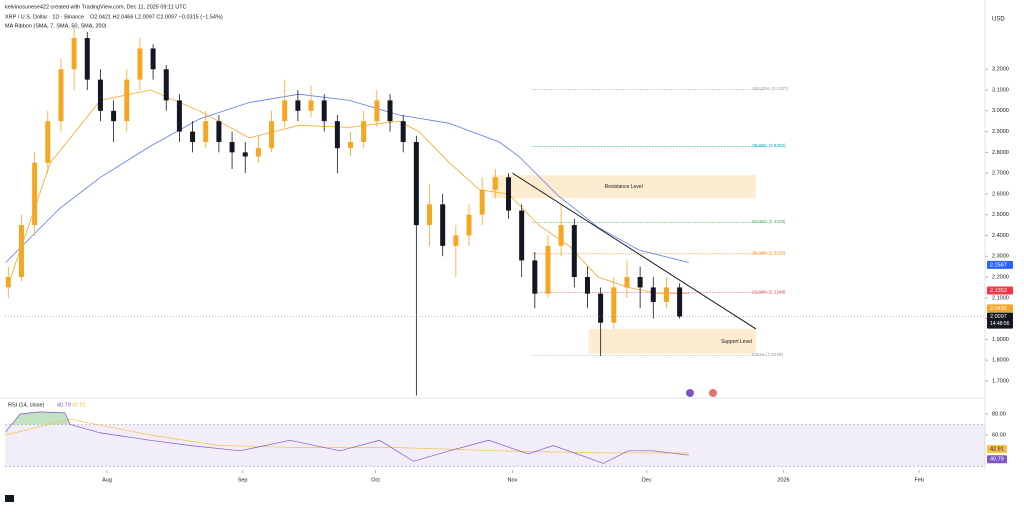 The height and width of the screenshot is (513, 1024). What do you see at coordinates (634, 251) in the screenshot?
I see `trendline` at bounding box center [634, 251].